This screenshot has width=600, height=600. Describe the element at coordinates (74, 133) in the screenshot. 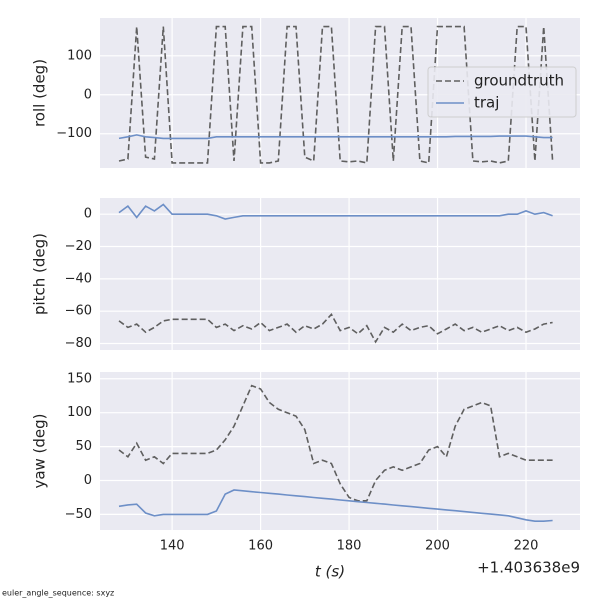

I see `y-tick-label: −100` at that location.